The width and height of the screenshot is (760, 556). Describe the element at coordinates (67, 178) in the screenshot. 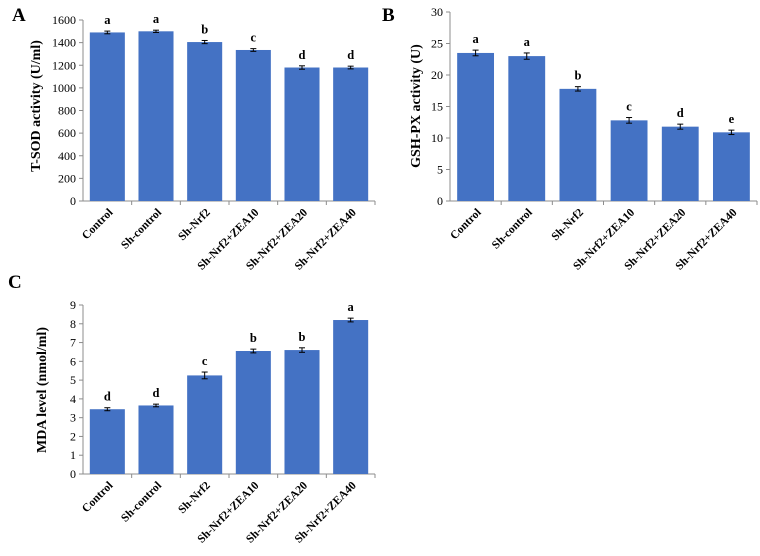

I see `y-tick-label-a-1: 200` at that location.